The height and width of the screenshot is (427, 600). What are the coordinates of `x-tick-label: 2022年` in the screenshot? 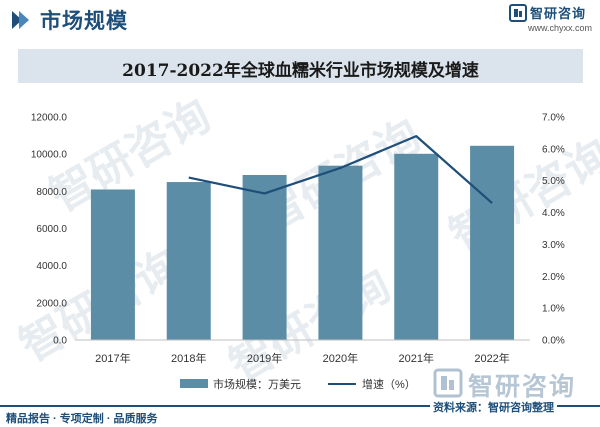 It's located at (491, 358).